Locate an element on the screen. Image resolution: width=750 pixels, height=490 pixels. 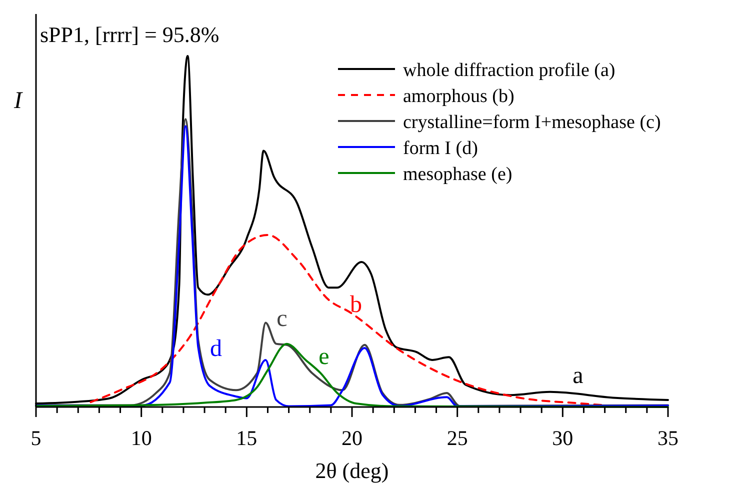
legend-label: mesophase (e) is located at coordinates (457, 174).